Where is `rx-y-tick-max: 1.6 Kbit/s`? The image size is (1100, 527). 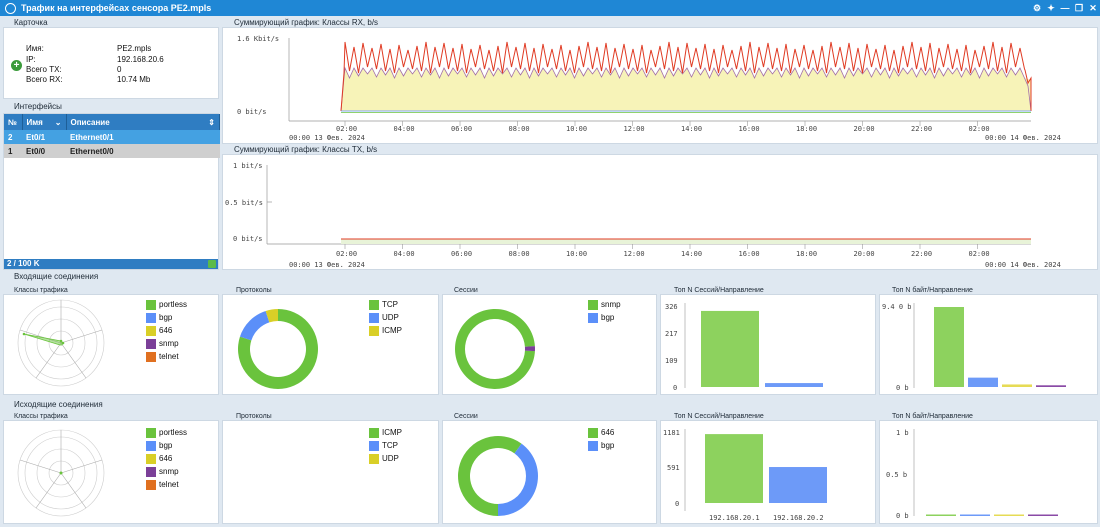 rx-y-tick-max: 1.6 Kbit/s is located at coordinates (258, 39).